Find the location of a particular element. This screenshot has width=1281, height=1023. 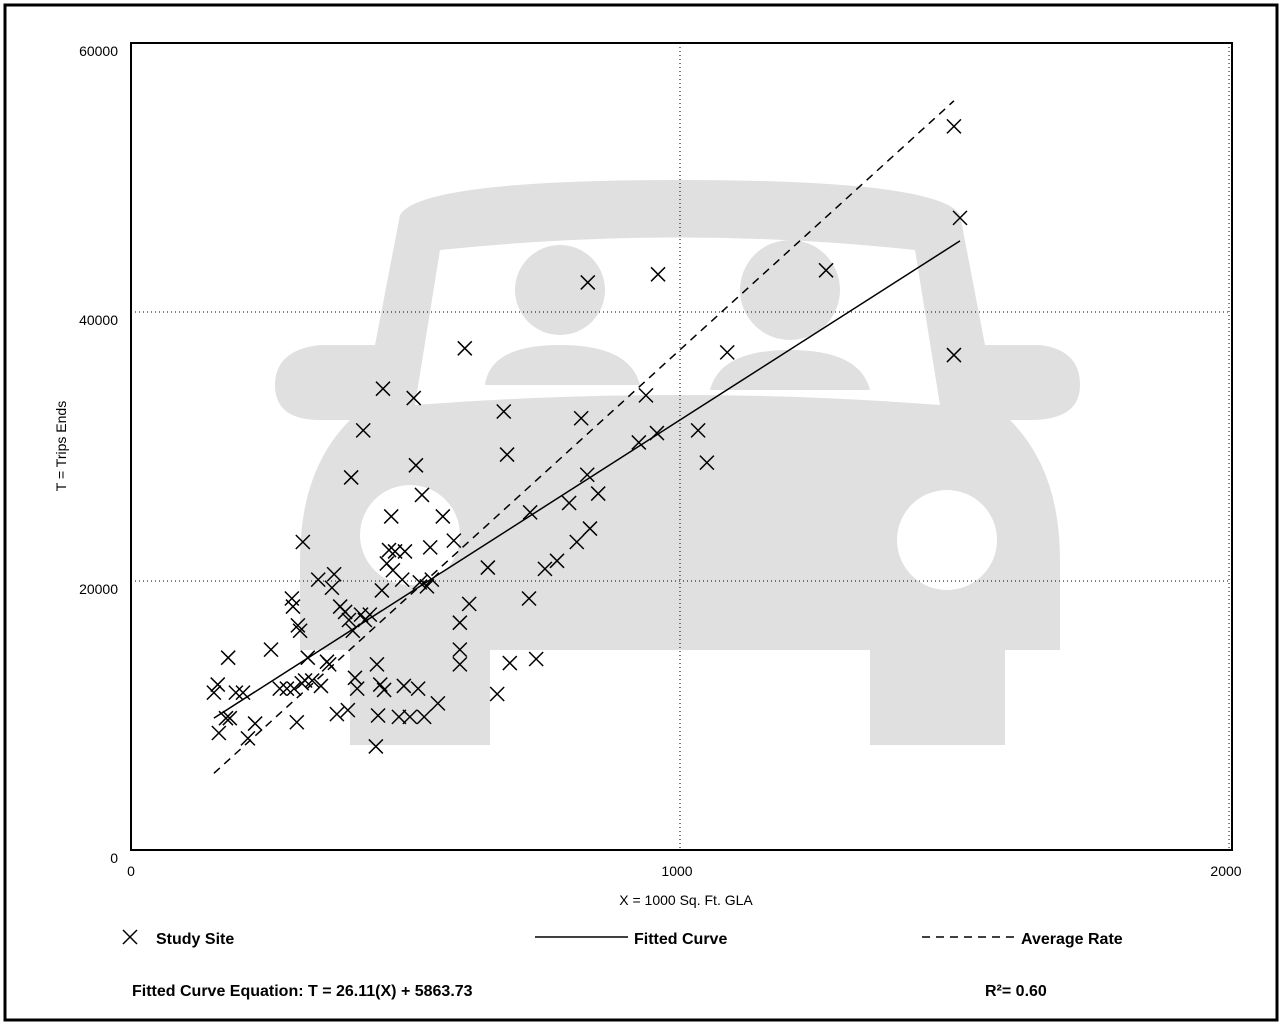

x-tick-label: 2000 is located at coordinates (1225, 871).